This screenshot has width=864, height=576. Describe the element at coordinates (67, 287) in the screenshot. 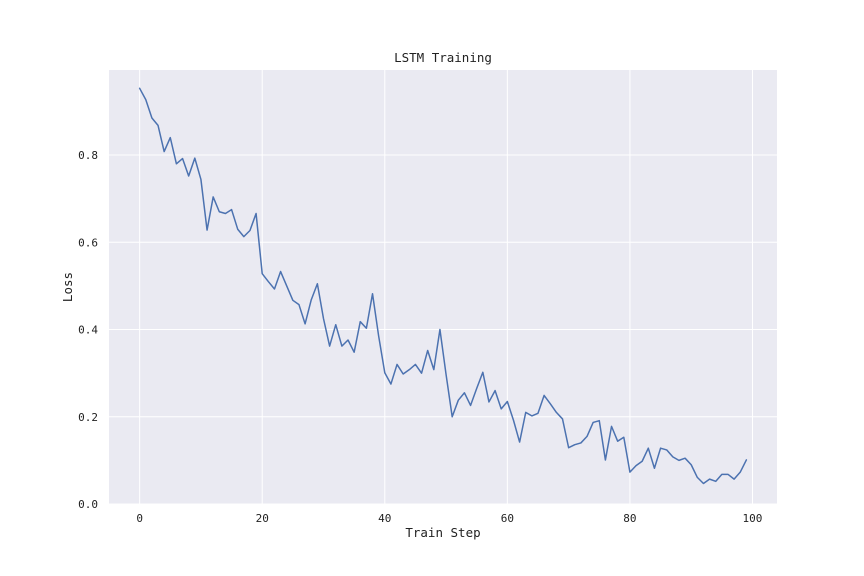

I see `y-axis-label: Loss` at that location.